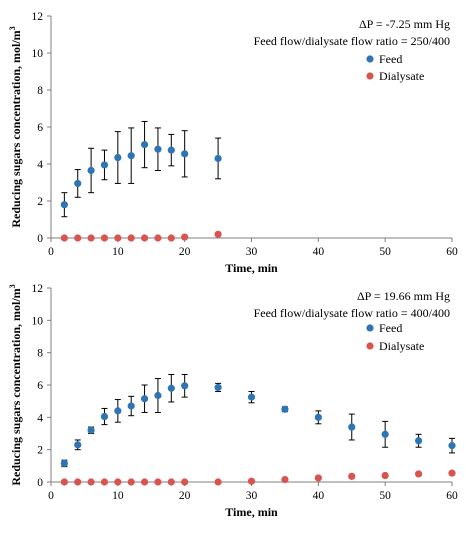 This screenshot has width=466, height=550. Describe the element at coordinates (352, 41) in the screenshot. I see `annotation-text: Feed flow/dialysate flow ratio = 250/400` at that location.